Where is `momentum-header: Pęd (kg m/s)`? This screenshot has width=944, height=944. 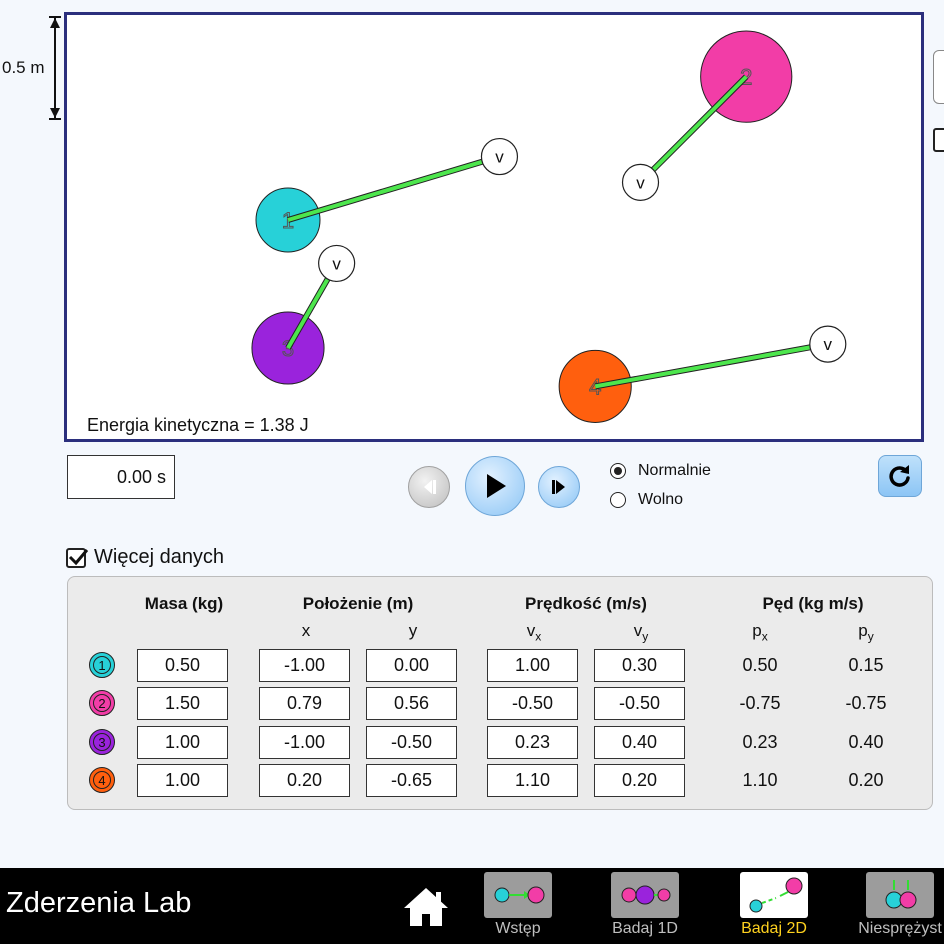
momentum-header: Pęd (kg m/s) is located at coordinates (813, 603).